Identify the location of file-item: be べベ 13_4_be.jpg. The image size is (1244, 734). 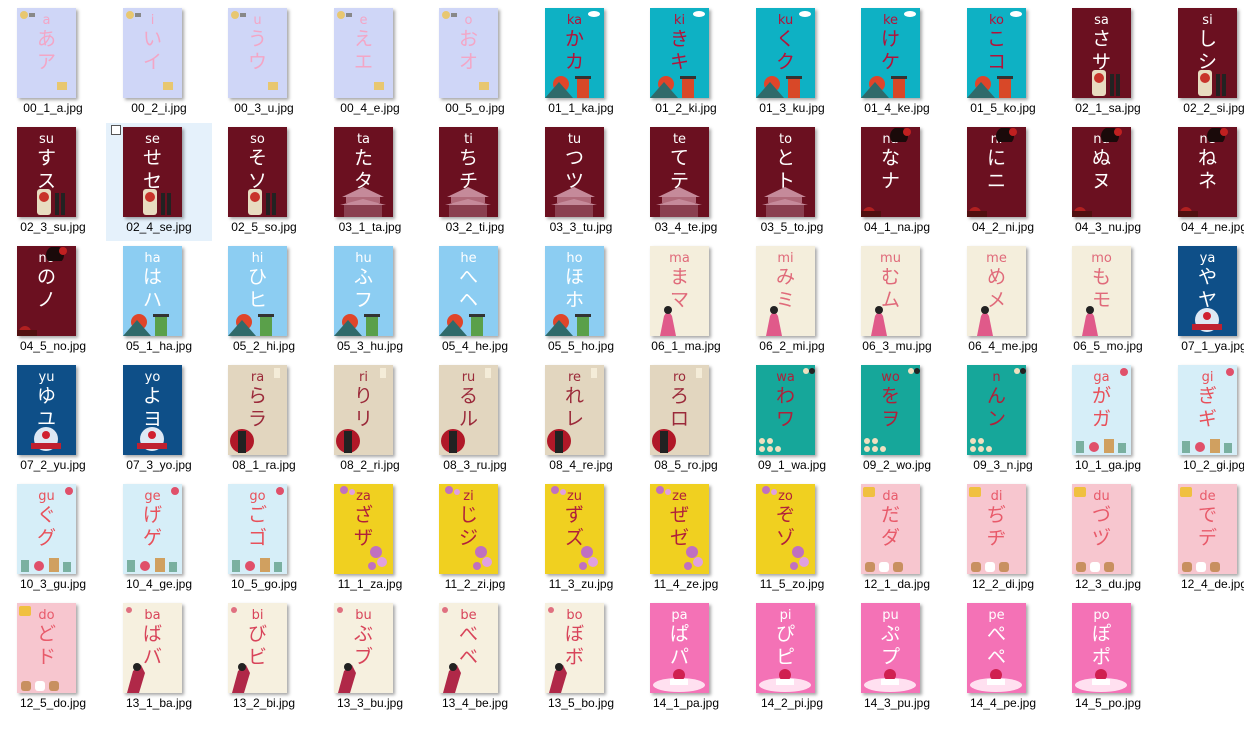
(475, 658).